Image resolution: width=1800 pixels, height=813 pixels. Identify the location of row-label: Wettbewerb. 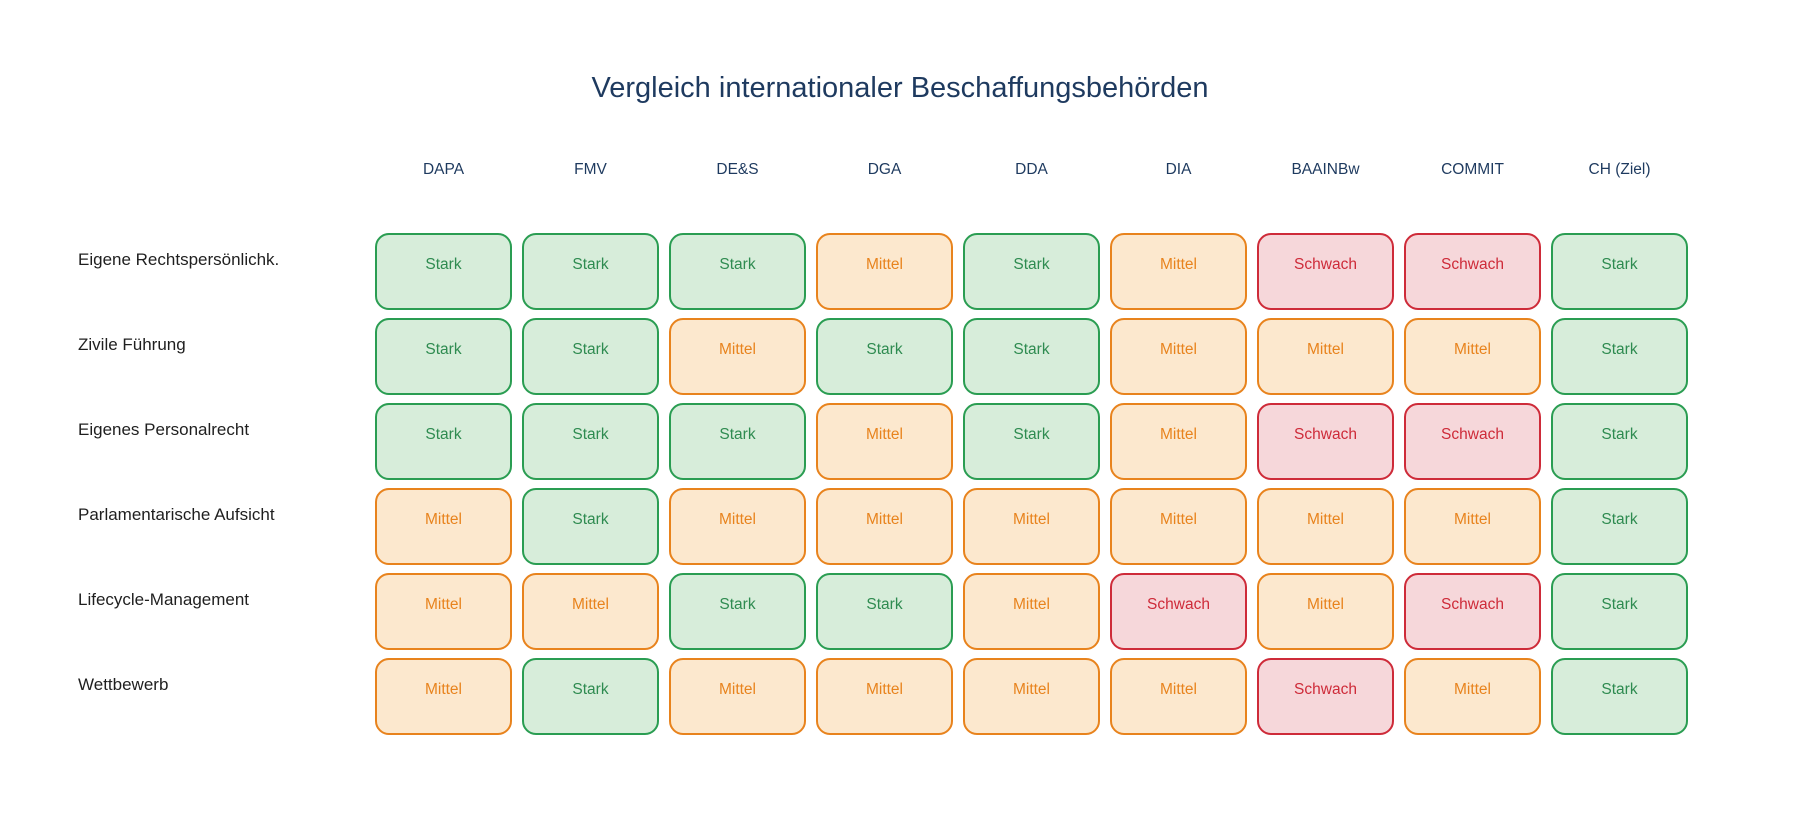
(123, 684).